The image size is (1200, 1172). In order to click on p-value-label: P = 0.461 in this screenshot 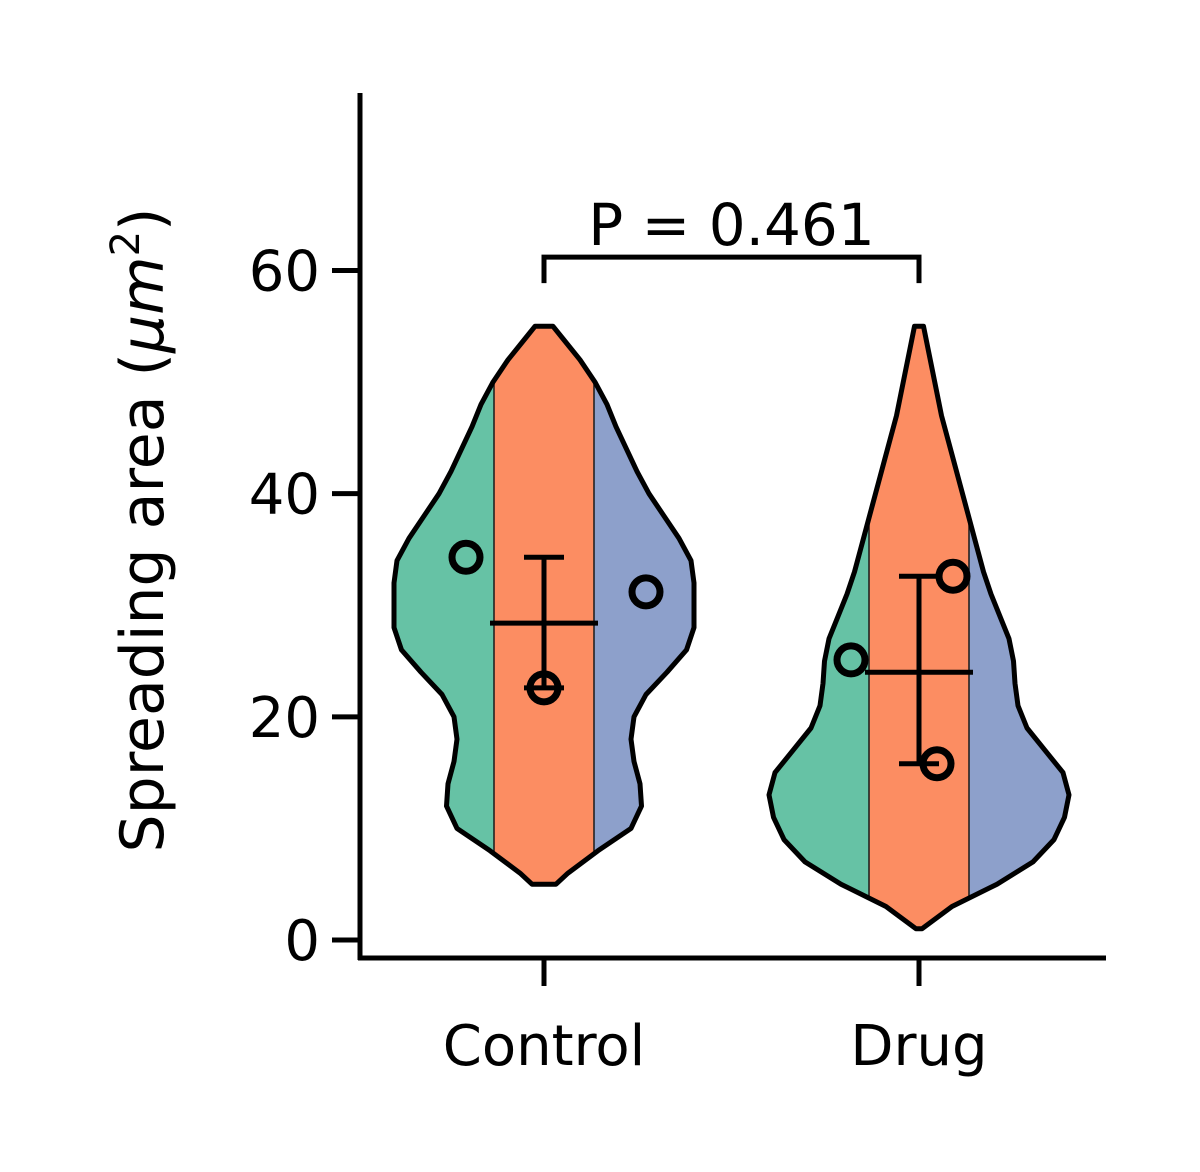, I will do `click(731, 225)`.